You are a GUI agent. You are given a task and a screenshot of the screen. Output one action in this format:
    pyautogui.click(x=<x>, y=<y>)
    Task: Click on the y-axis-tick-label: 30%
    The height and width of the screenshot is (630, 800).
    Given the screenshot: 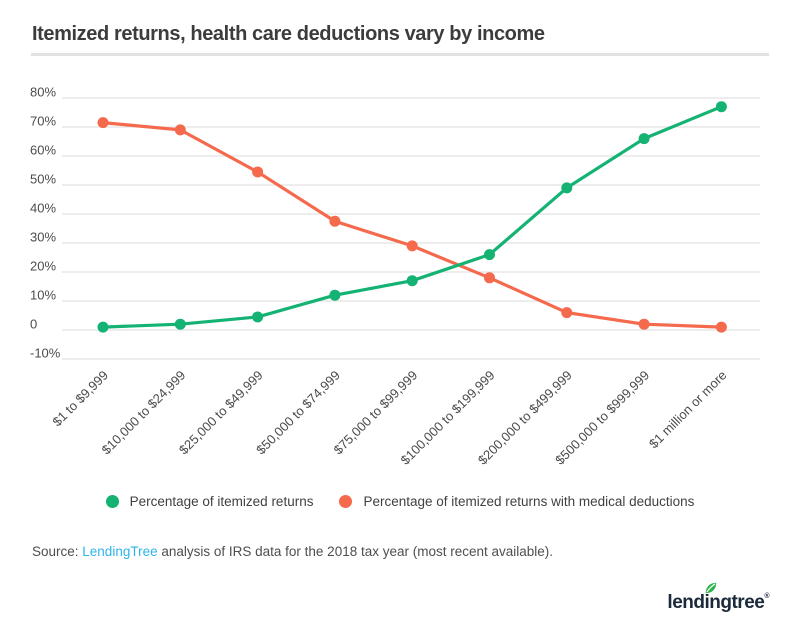 What is the action you would take?
    pyautogui.click(x=43, y=237)
    